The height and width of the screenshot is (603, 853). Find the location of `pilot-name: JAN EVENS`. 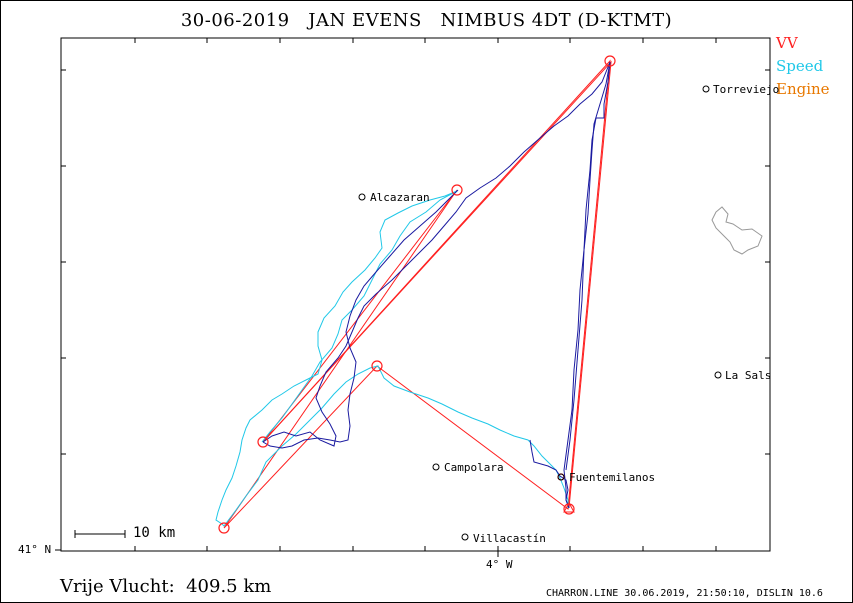

pilot-name: JAN EVENS is located at coordinates (365, 20).